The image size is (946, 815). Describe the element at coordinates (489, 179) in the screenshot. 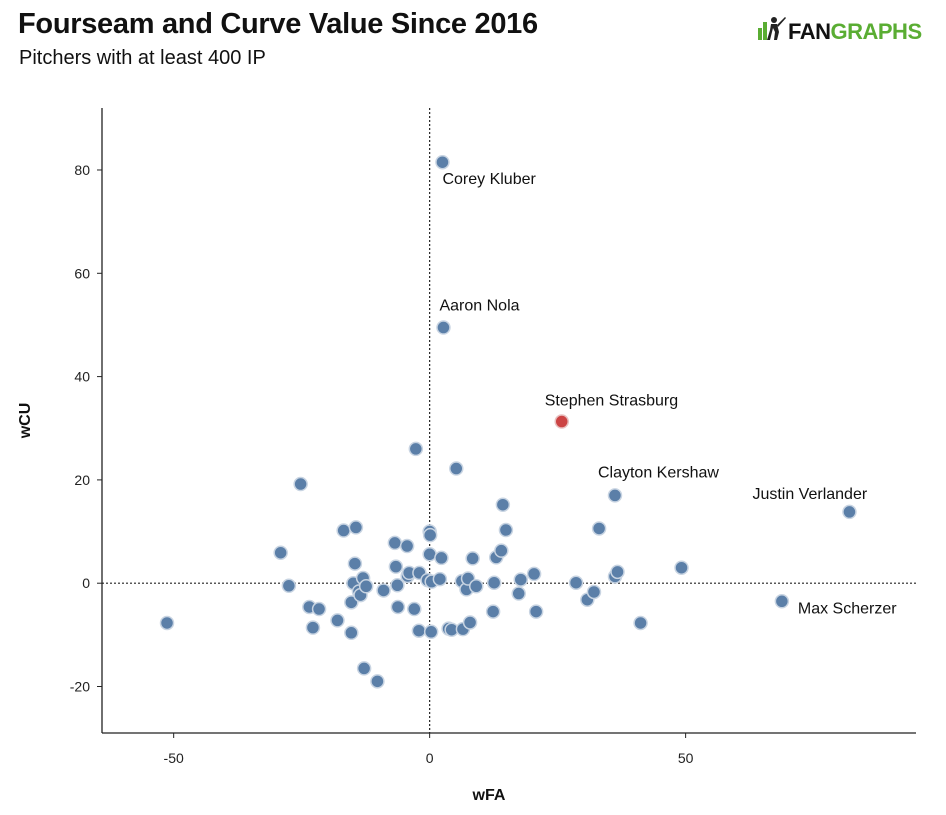

I see `point-label: Corey Kluber` at that location.